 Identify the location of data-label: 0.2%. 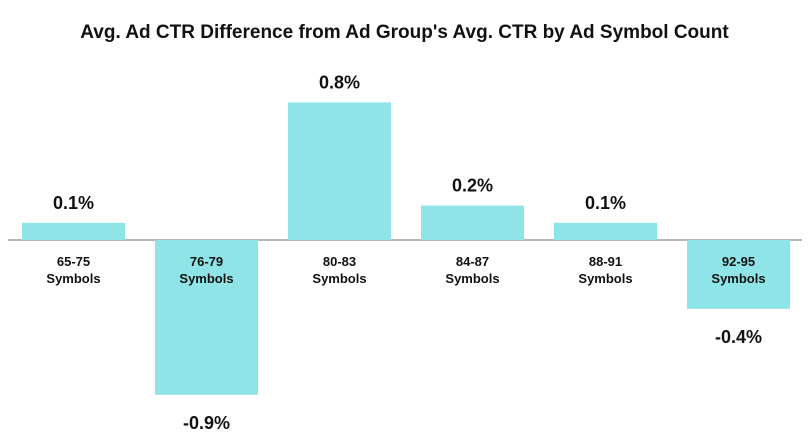
(472, 186).